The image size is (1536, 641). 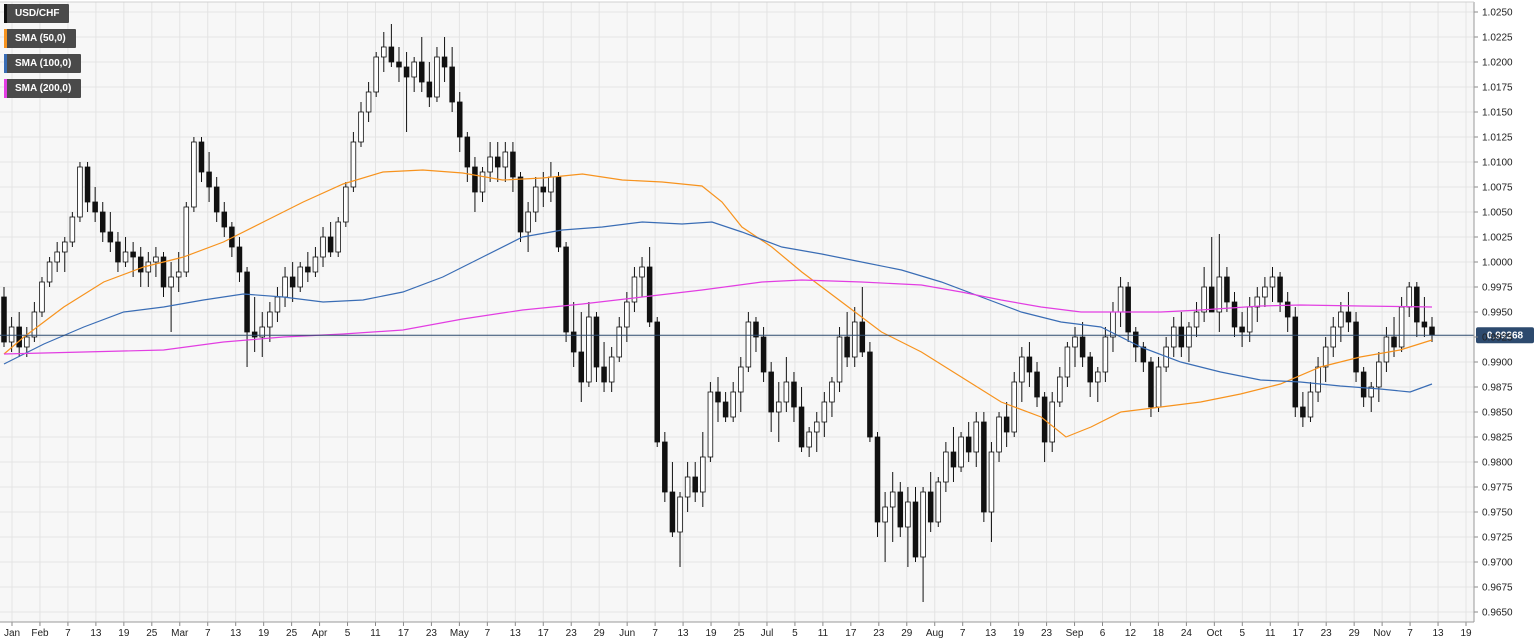 I want to click on legend-item-usdchf: USD/CHF, so click(x=37, y=13).